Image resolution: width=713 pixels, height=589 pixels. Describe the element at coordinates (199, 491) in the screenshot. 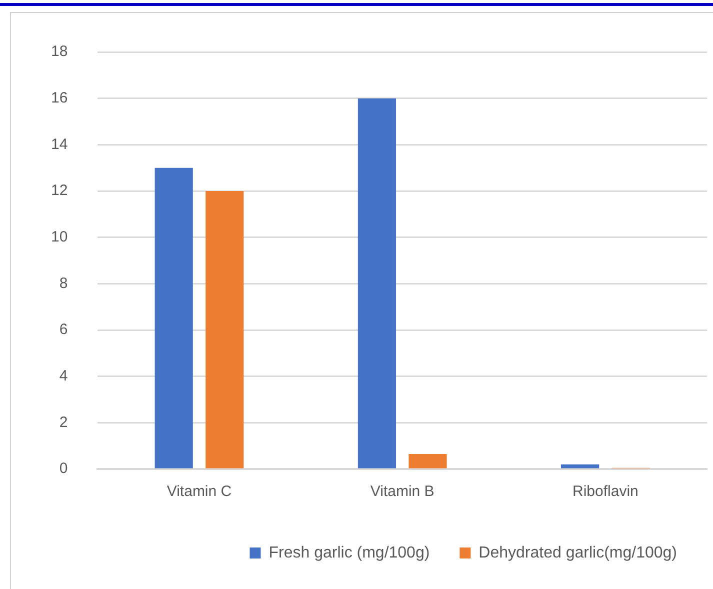

I see `x-tick-label: Vitamin C` at that location.